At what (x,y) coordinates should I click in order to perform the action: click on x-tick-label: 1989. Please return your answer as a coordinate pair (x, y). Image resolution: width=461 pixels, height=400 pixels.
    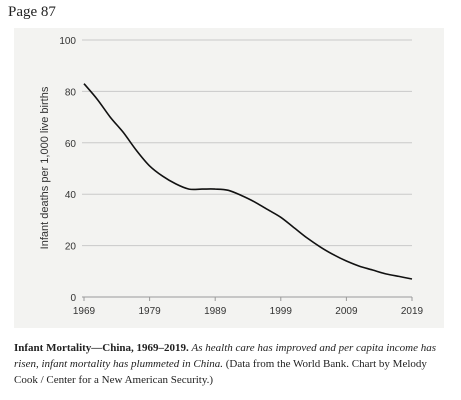
    Looking at the image, I should click on (215, 311).